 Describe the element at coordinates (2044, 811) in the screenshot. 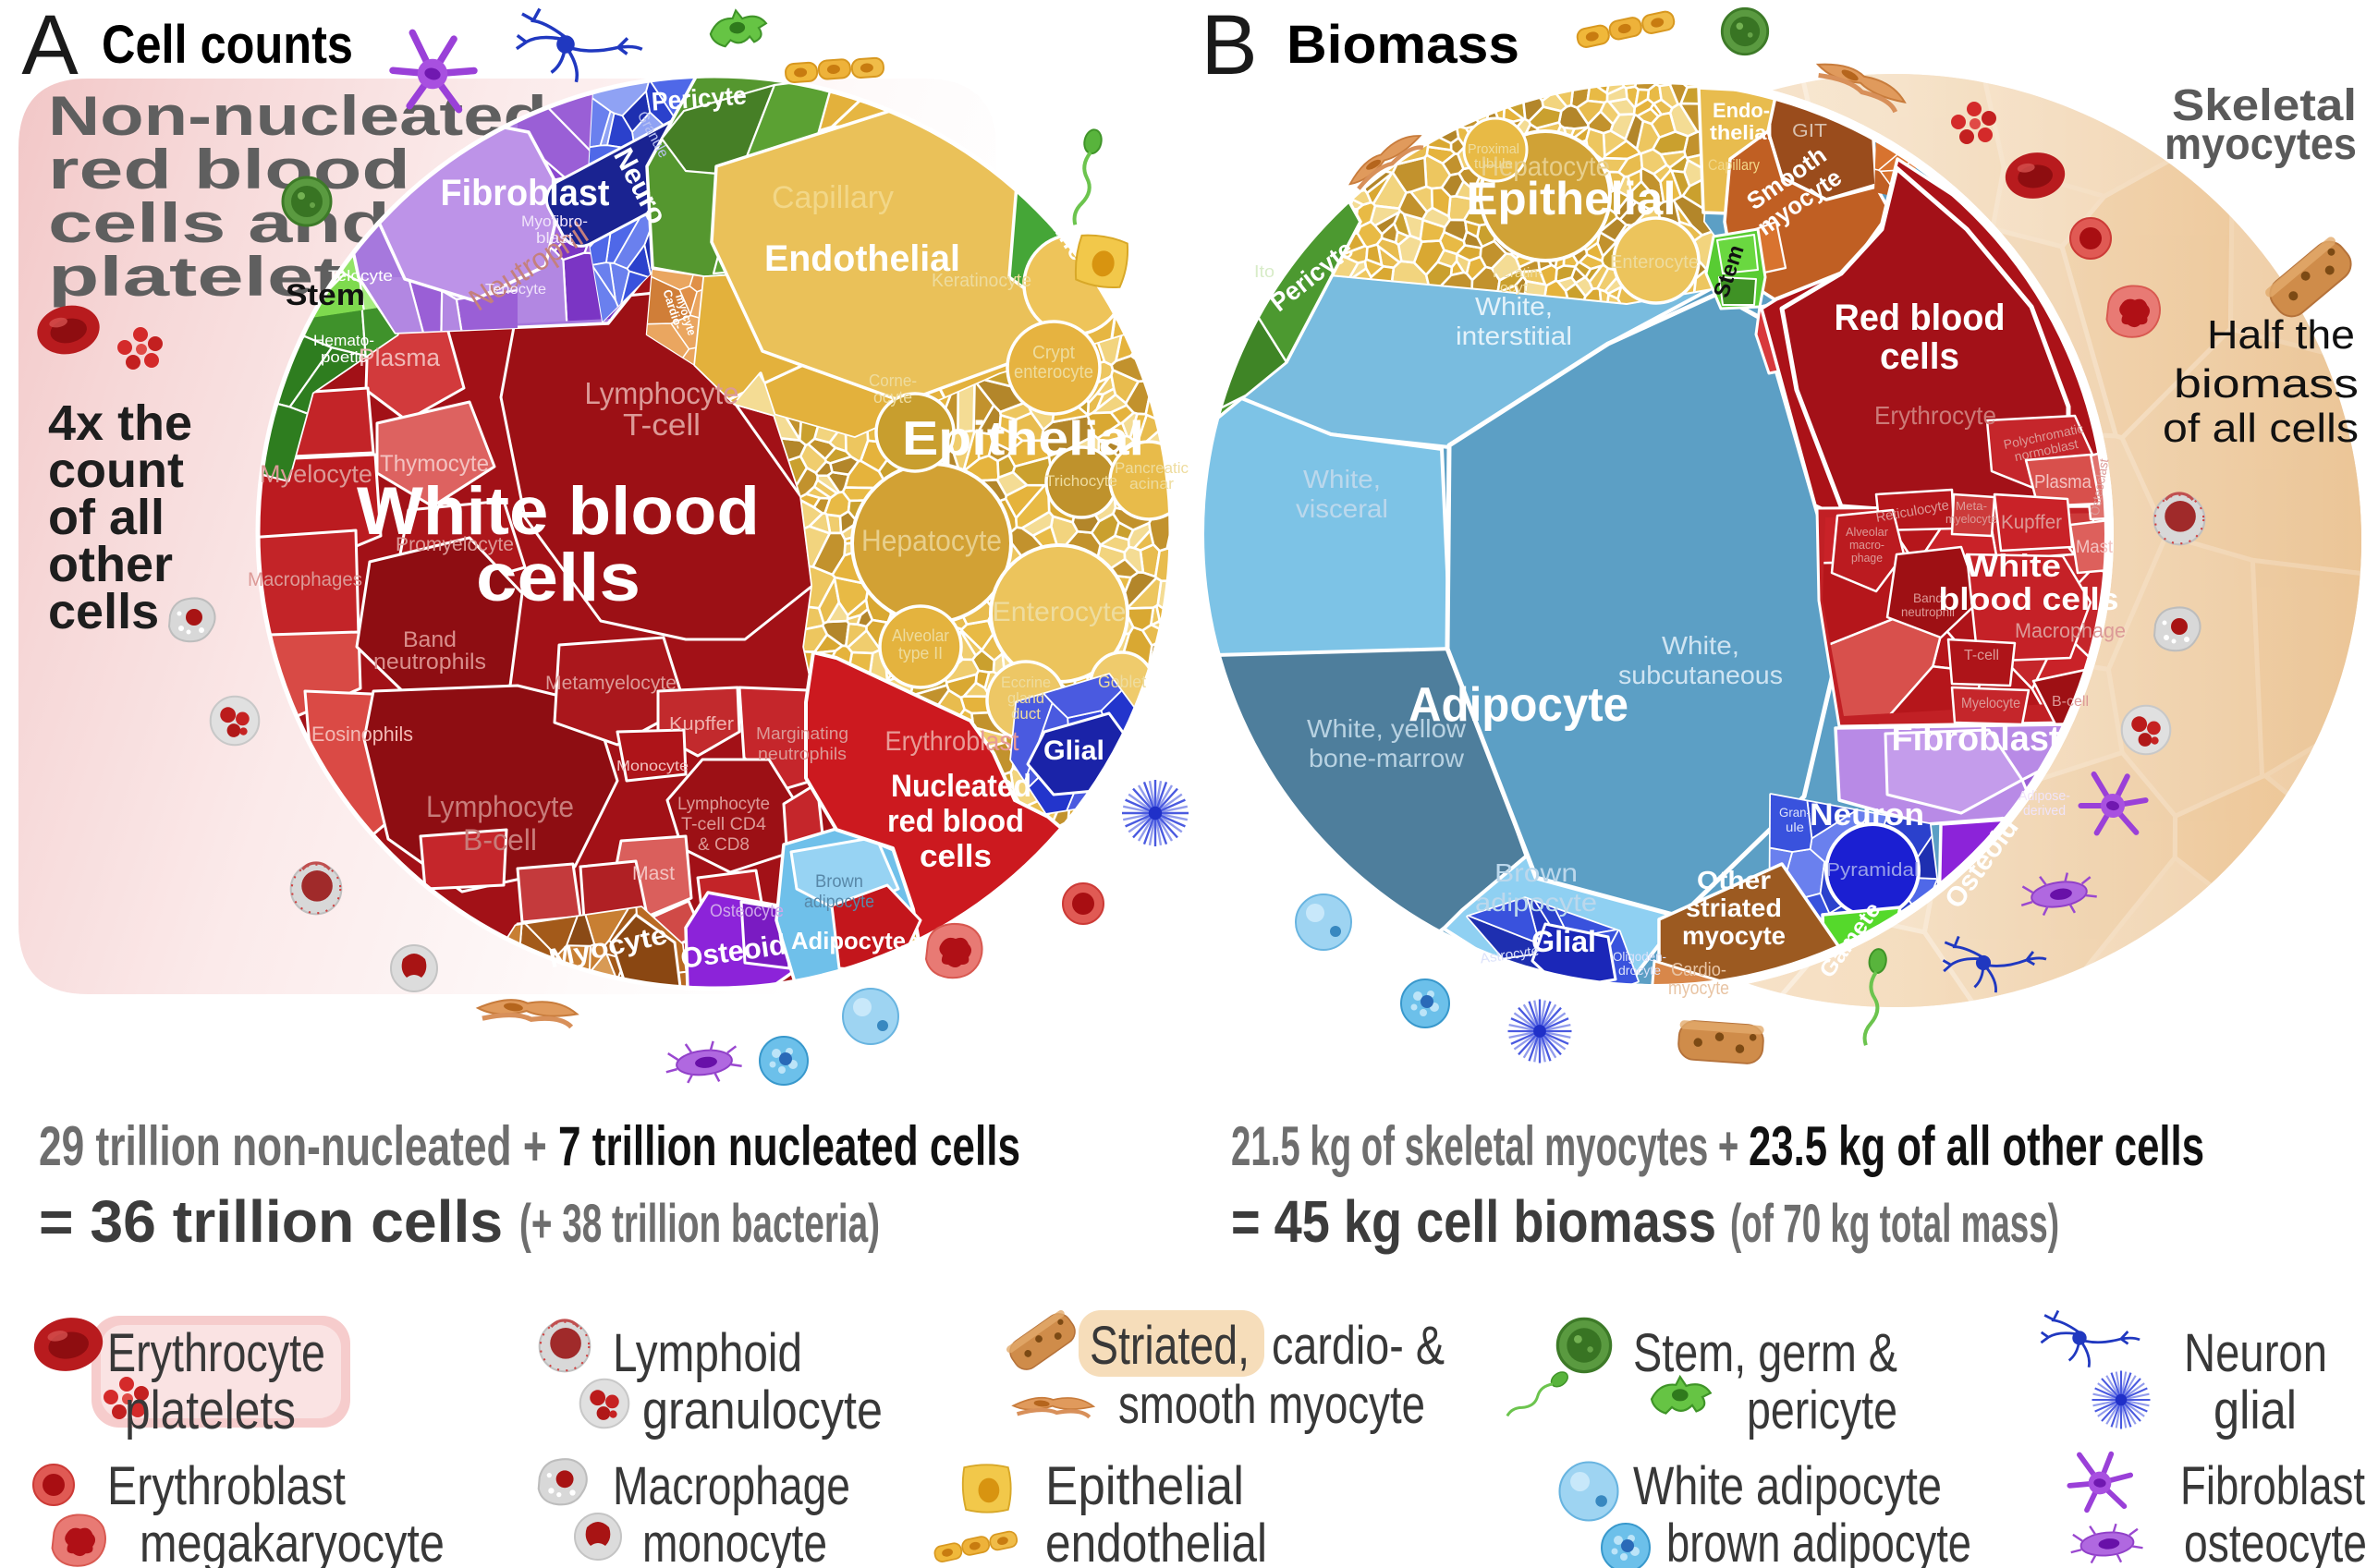

I see `svg-text: derived` at that location.